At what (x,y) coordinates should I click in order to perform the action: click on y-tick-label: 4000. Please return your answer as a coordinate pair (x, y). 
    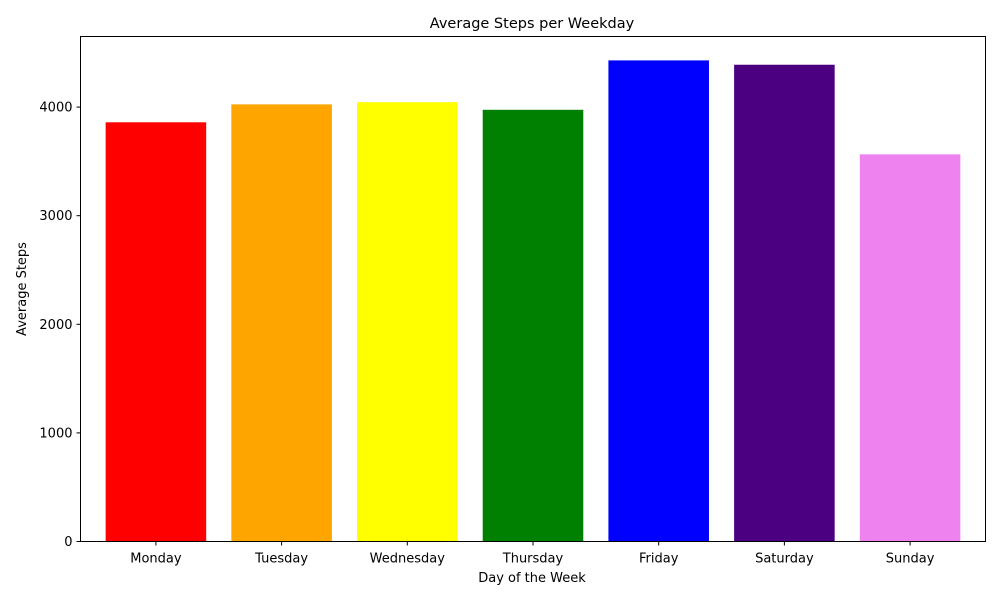
    Looking at the image, I should click on (55, 108).